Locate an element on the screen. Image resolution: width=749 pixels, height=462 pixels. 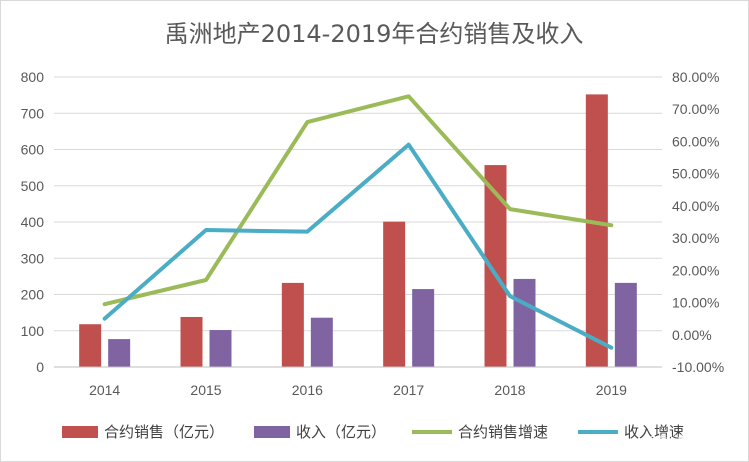
left-tick-label: 400 is located at coordinates (33, 222).